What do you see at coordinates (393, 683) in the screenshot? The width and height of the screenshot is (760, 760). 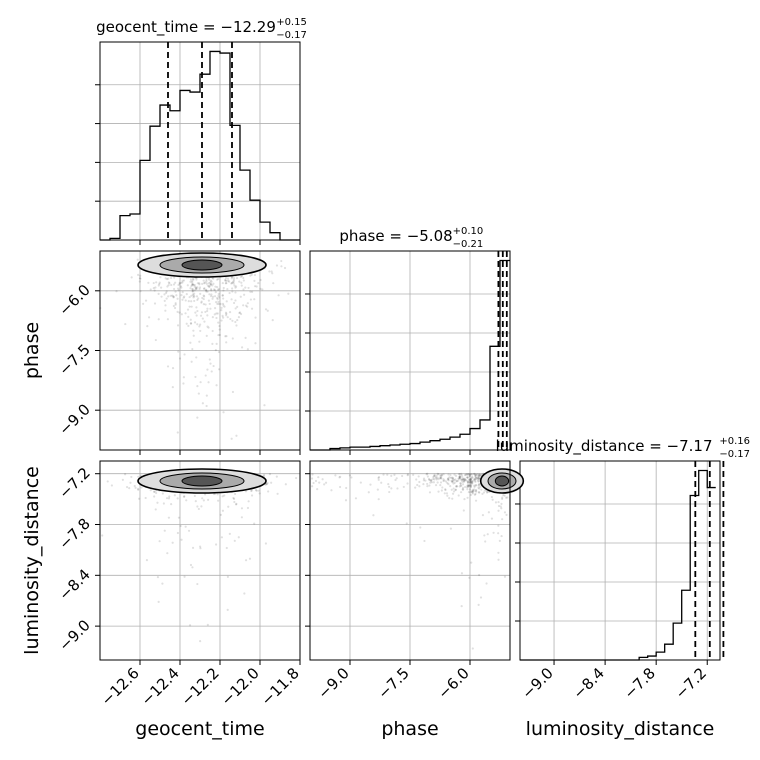 I see `xtick-label: −7.5` at bounding box center [393, 683].